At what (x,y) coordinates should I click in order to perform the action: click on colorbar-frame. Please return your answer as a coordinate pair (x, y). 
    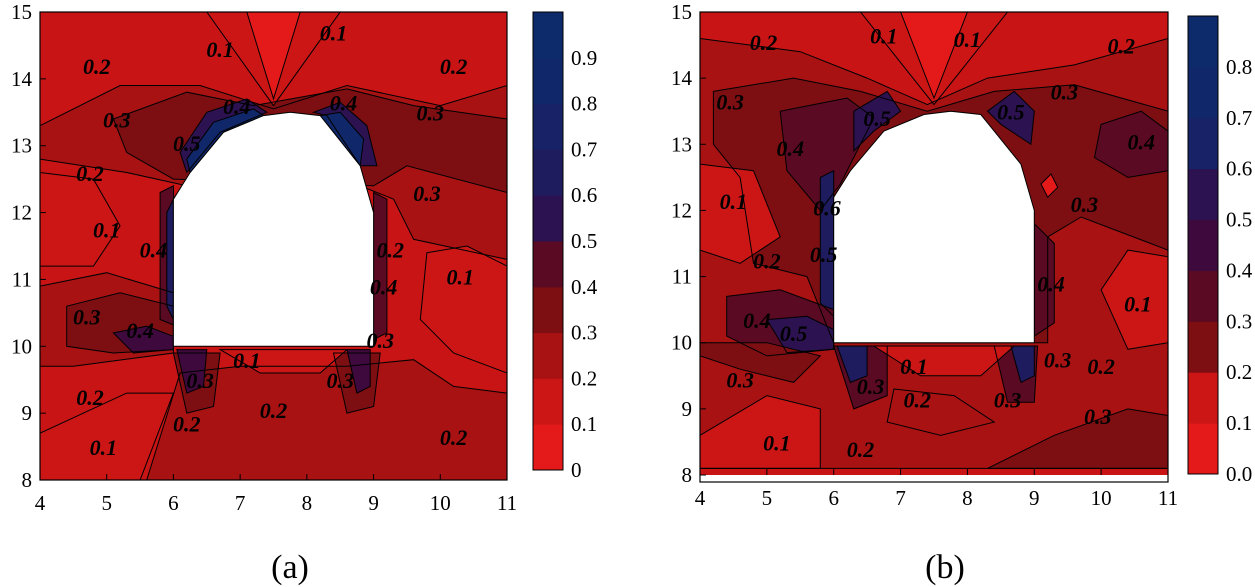
    Looking at the image, I should click on (1203, 245).